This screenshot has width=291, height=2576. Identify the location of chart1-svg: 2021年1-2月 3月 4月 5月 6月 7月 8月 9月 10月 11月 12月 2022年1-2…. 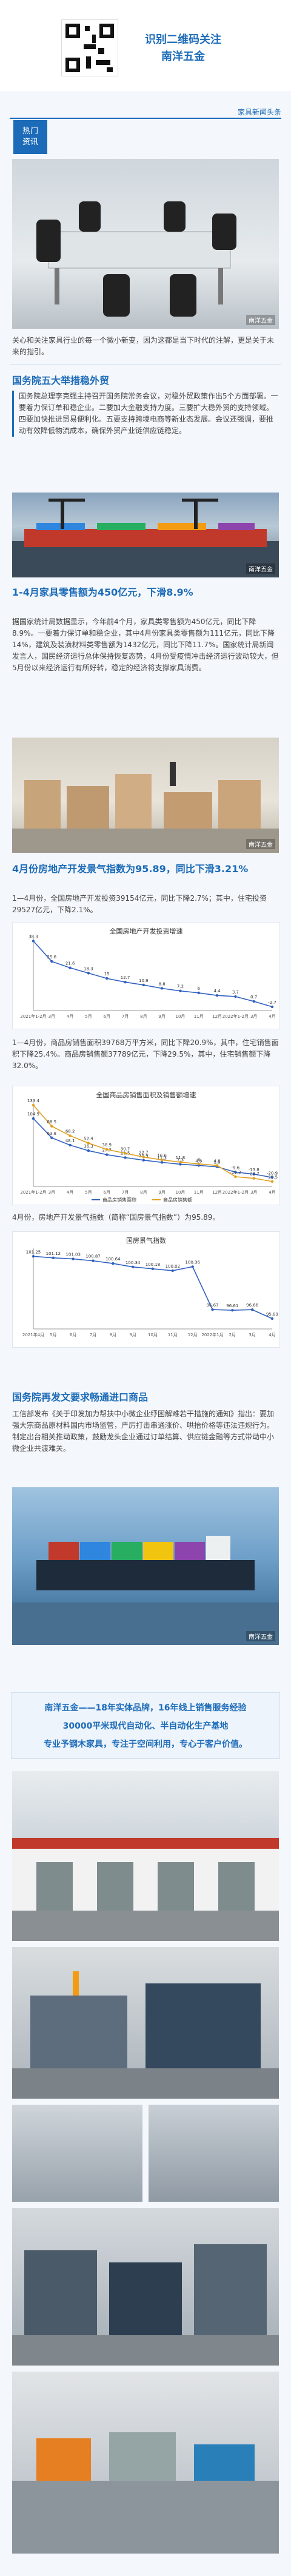
(148, 976).